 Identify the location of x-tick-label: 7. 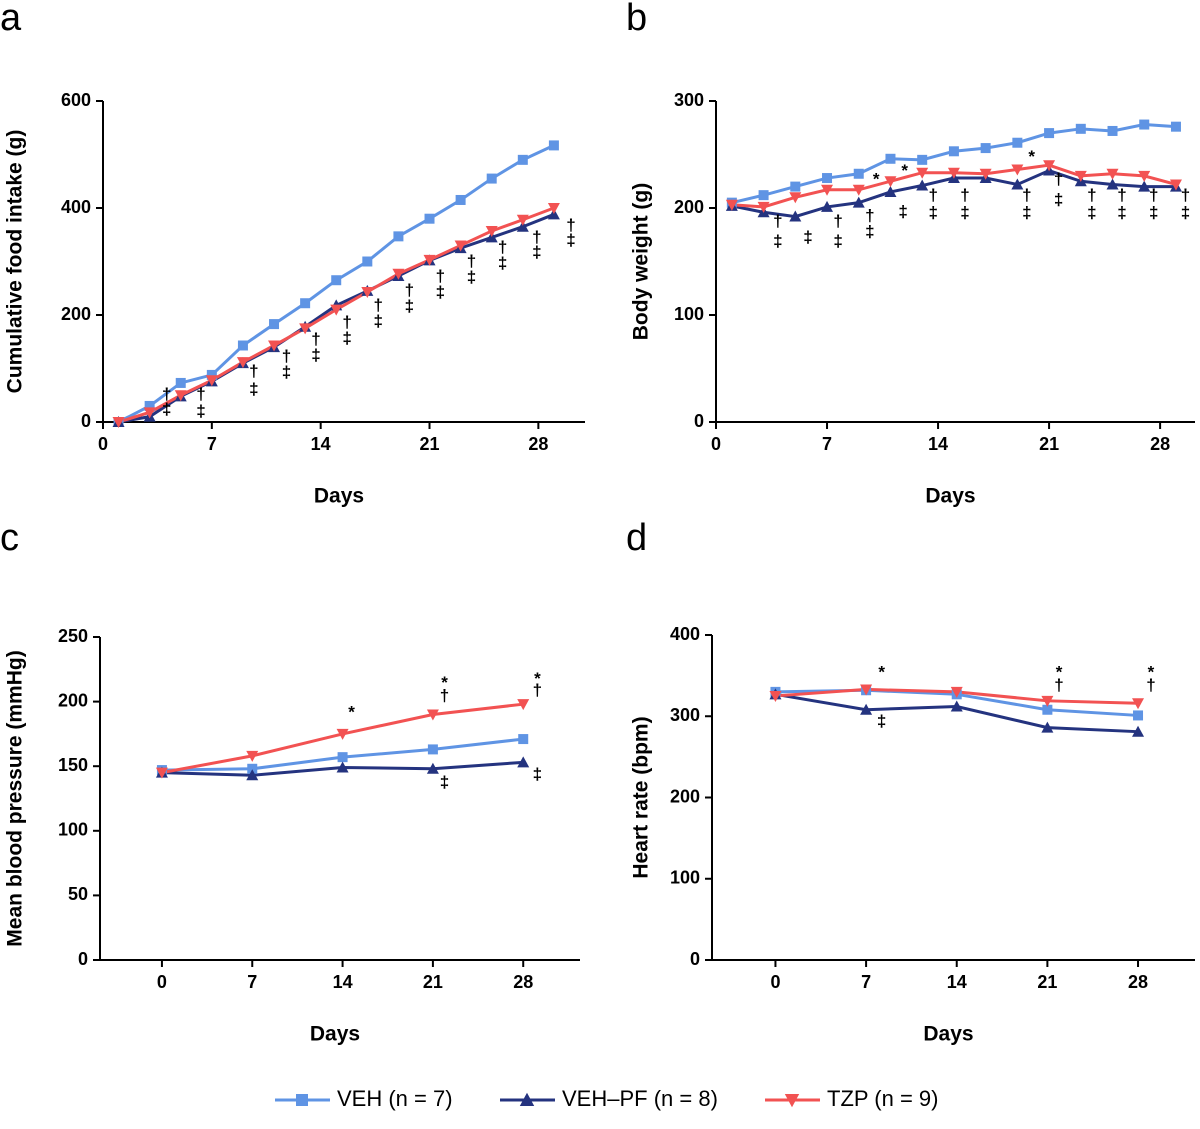
(827, 444).